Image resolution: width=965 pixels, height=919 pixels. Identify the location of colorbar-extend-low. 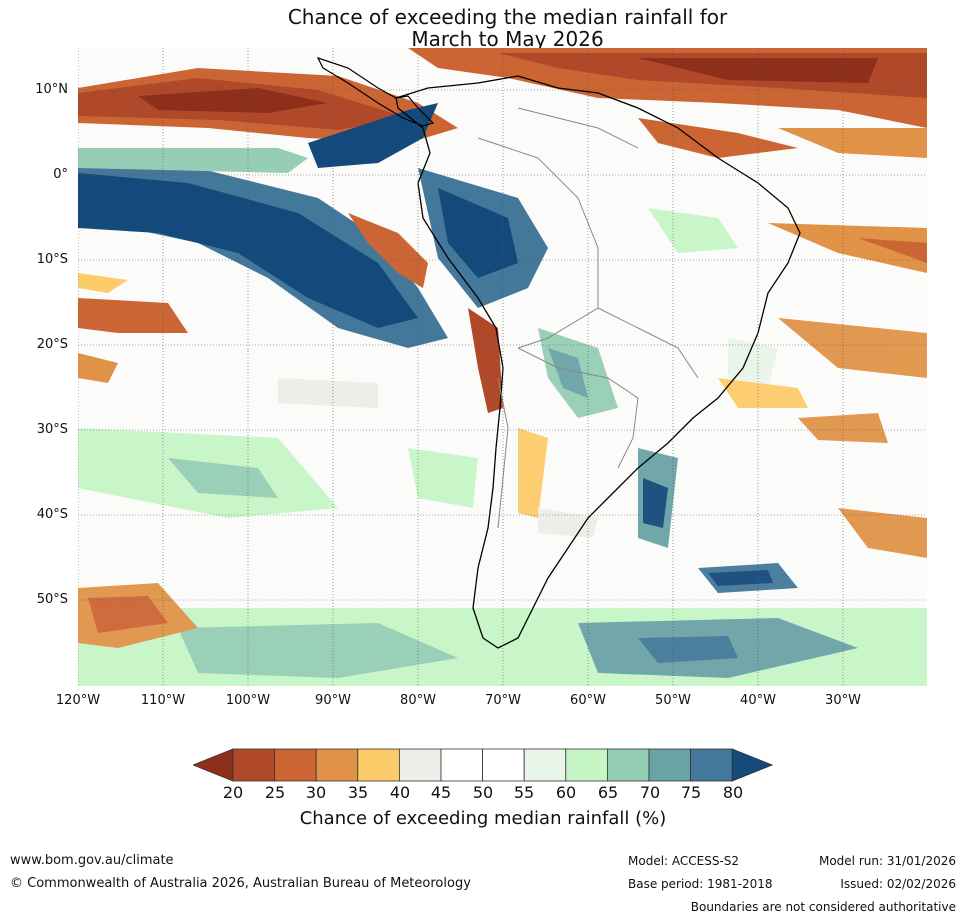
(213, 765).